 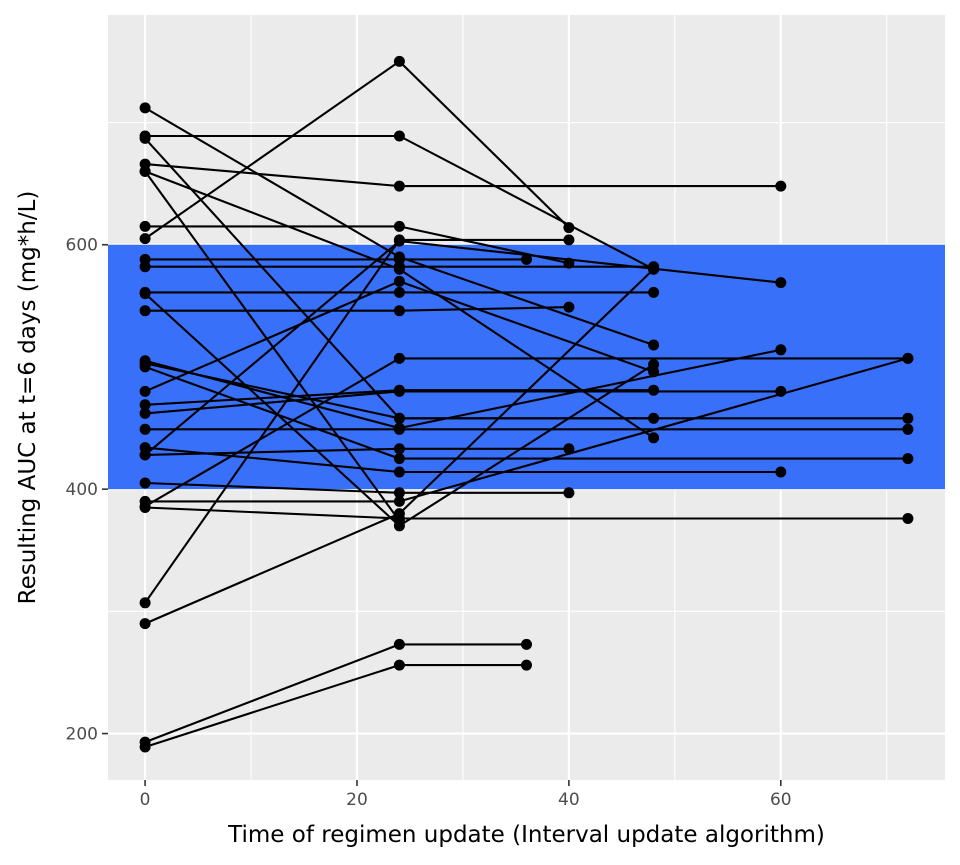 What do you see at coordinates (82, 490) in the screenshot?
I see `y-tick-label: 400` at bounding box center [82, 490].